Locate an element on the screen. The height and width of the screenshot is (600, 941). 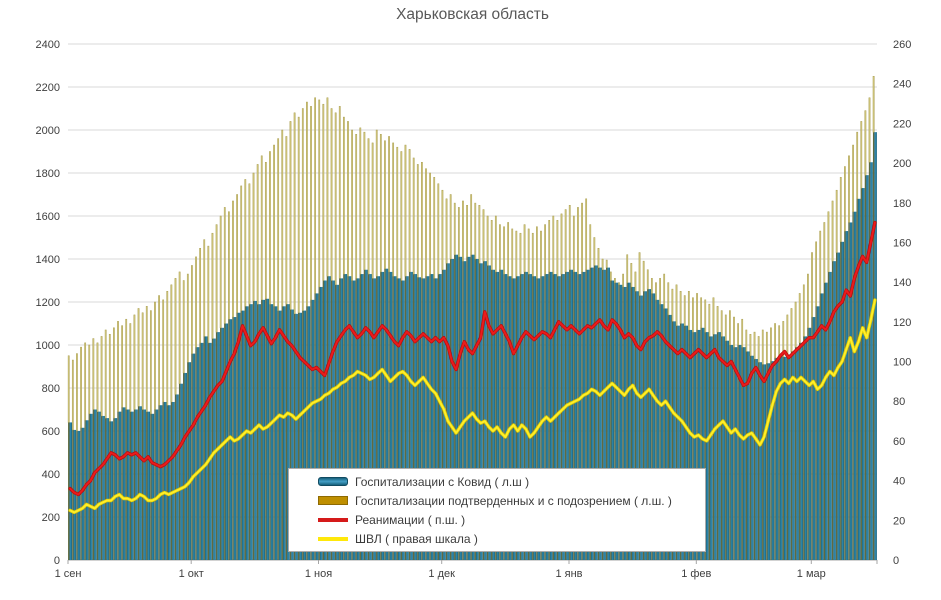
x-tick-label: 1 мар is located at coordinates (811, 574).